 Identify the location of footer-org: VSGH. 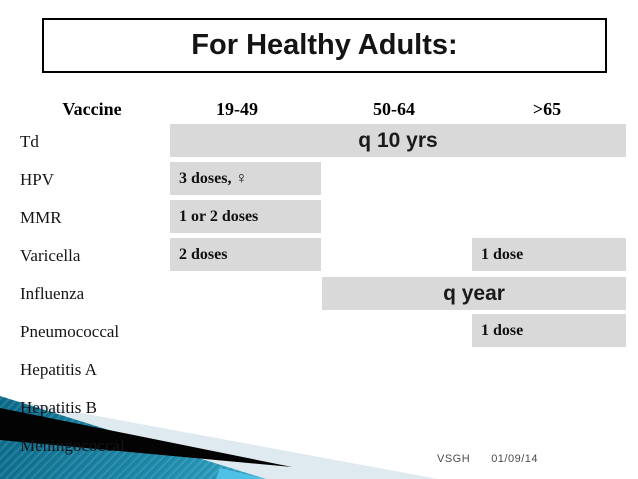
(454, 459).